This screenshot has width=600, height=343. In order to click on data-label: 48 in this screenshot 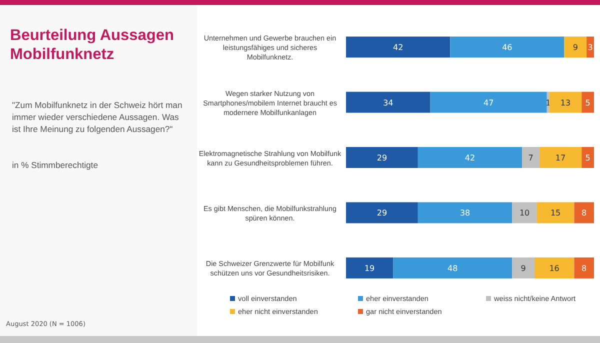, I will do `click(453, 268)`.